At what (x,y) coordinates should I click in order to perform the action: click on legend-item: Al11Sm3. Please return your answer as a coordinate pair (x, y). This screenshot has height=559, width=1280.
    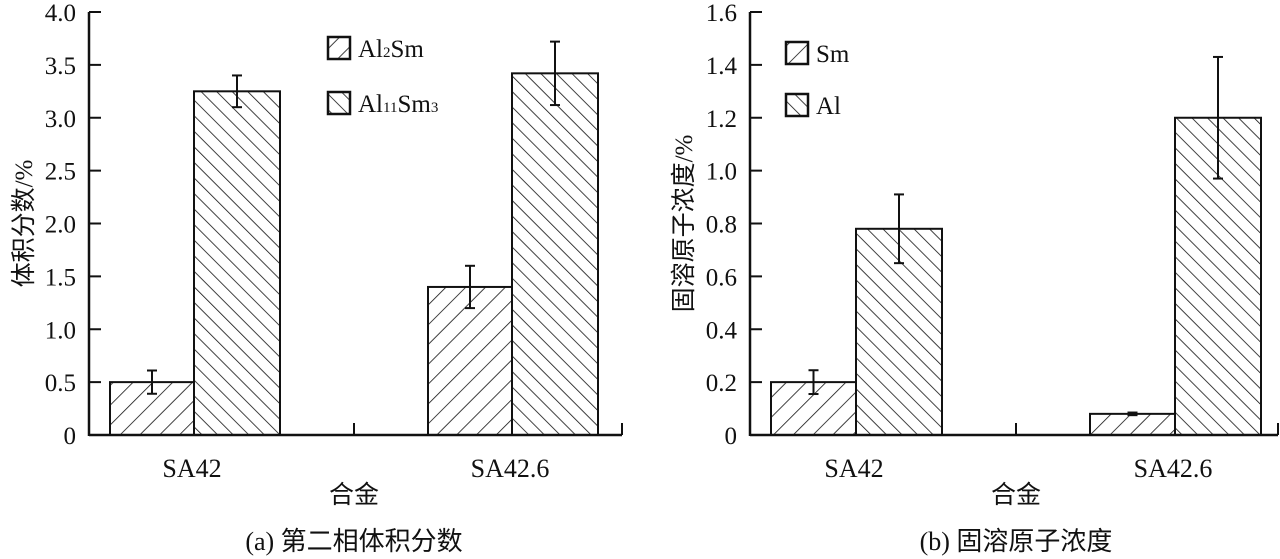
    Looking at the image, I should click on (382, 104).